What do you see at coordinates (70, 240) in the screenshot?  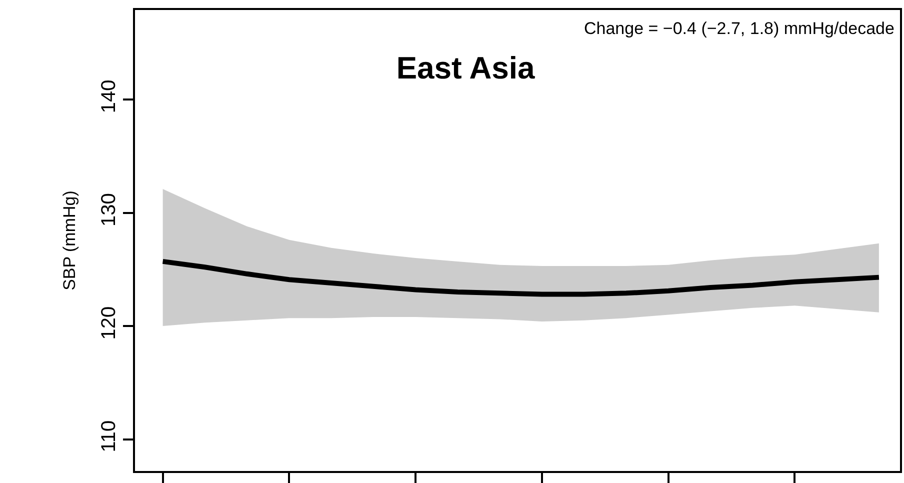 I see `y-axis-title: SBP (mmHg)` at bounding box center [70, 240].